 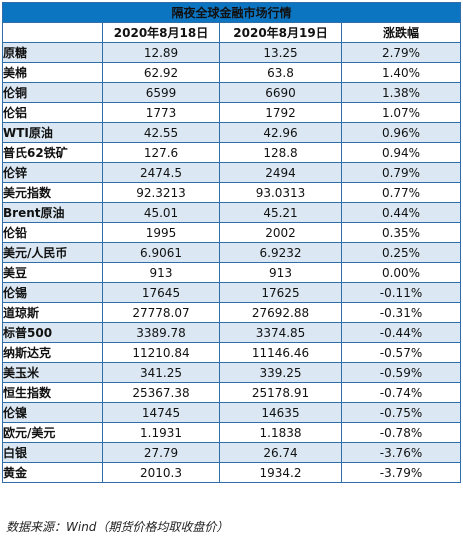 I want to click on cell-change: 0.35%, so click(x=401, y=232).